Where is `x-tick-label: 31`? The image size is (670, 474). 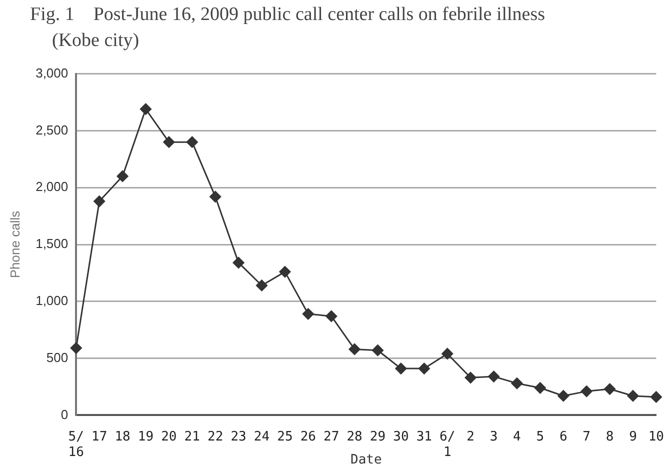
x-tick-label: 31 is located at coordinates (424, 436).